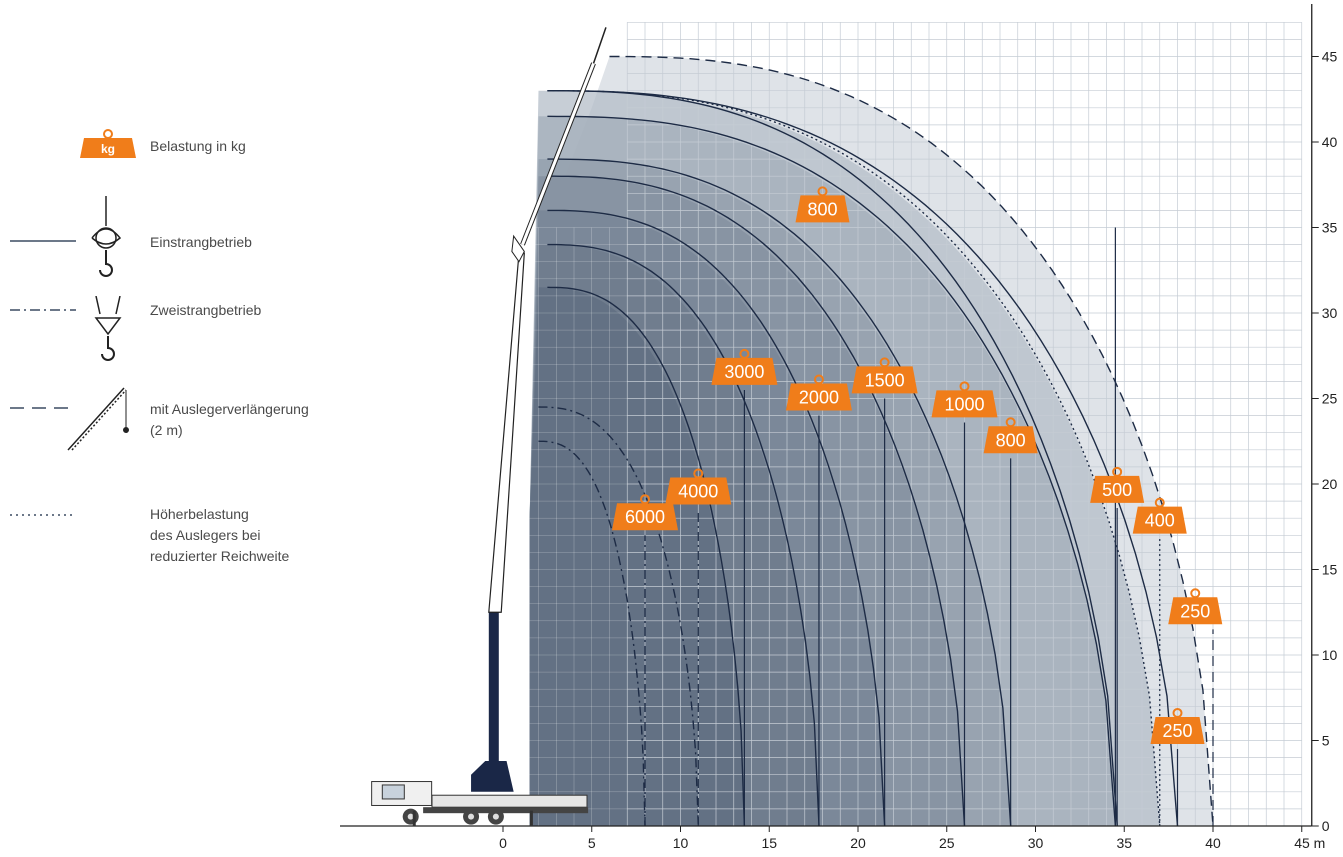 This screenshot has height=857, width=1343. Describe the element at coordinates (1124, 843) in the screenshot. I see `x-tick-label: 35` at that location.